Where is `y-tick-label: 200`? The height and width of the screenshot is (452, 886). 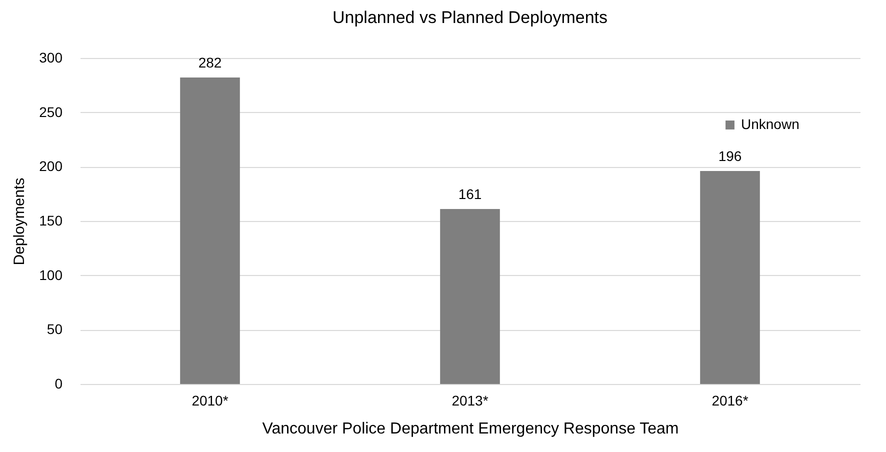 y-tick-label: 200 is located at coordinates (51, 166).